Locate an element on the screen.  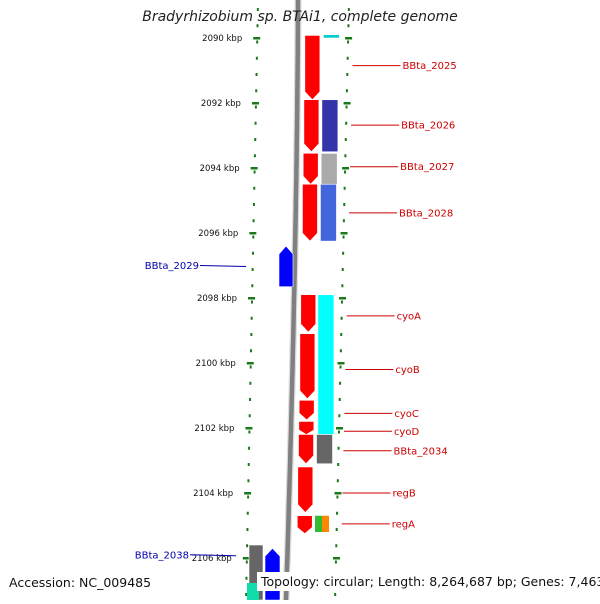
gene-label: BBta_2025 is located at coordinates (429, 66).